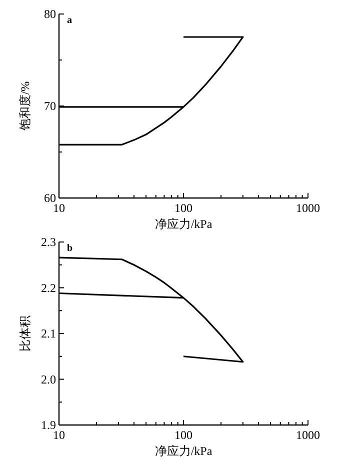 The height and width of the screenshot is (463, 345). I want to click on y-tick-label: 2.3, so click(48, 242).